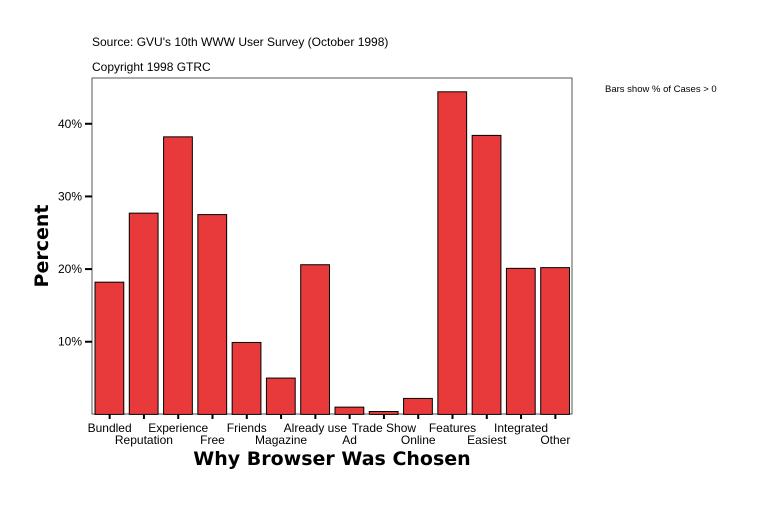 This screenshot has height=506, width=760. Describe the element at coordinates (70, 124) in the screenshot. I see `y-tick-label: 40%` at that location.